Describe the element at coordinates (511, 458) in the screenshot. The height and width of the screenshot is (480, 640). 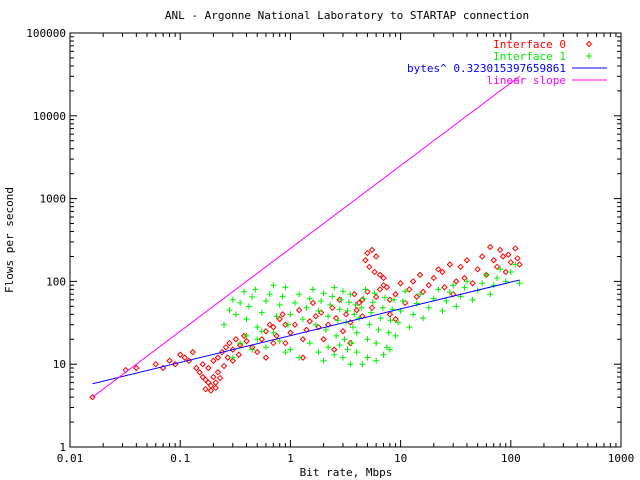
I see `x-tick-label: 100` at that location.